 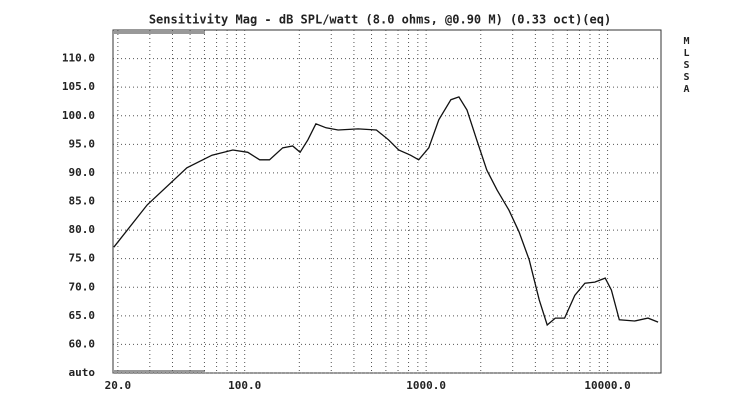 I want to click on x-tick-label: 20.0, so click(x=118, y=385).